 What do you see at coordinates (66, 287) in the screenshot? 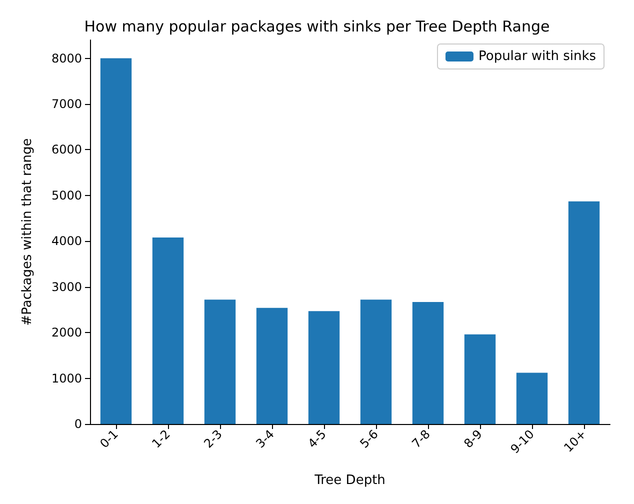
I see `y-tick-label: 3000` at bounding box center [66, 287].